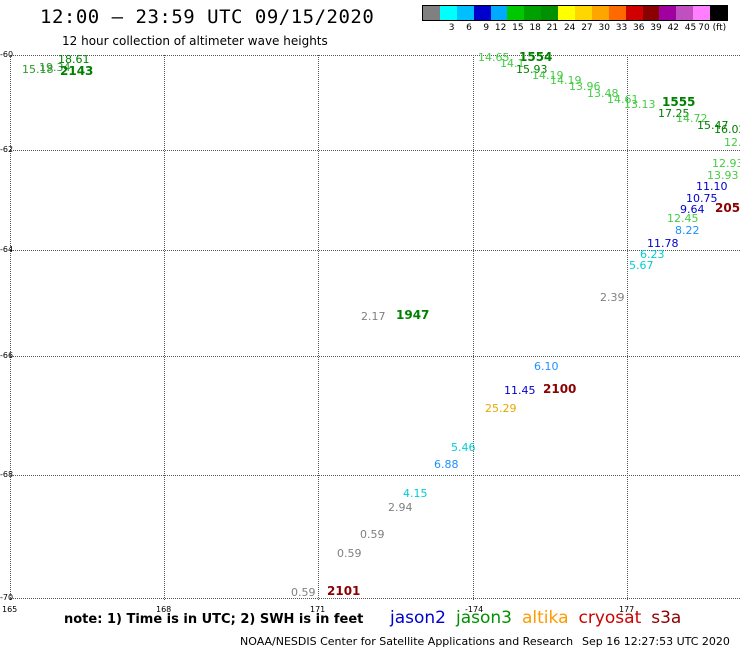  Describe the element at coordinates (413, 315) in the screenshot. I see `pass-time-label: 1947` at that location.